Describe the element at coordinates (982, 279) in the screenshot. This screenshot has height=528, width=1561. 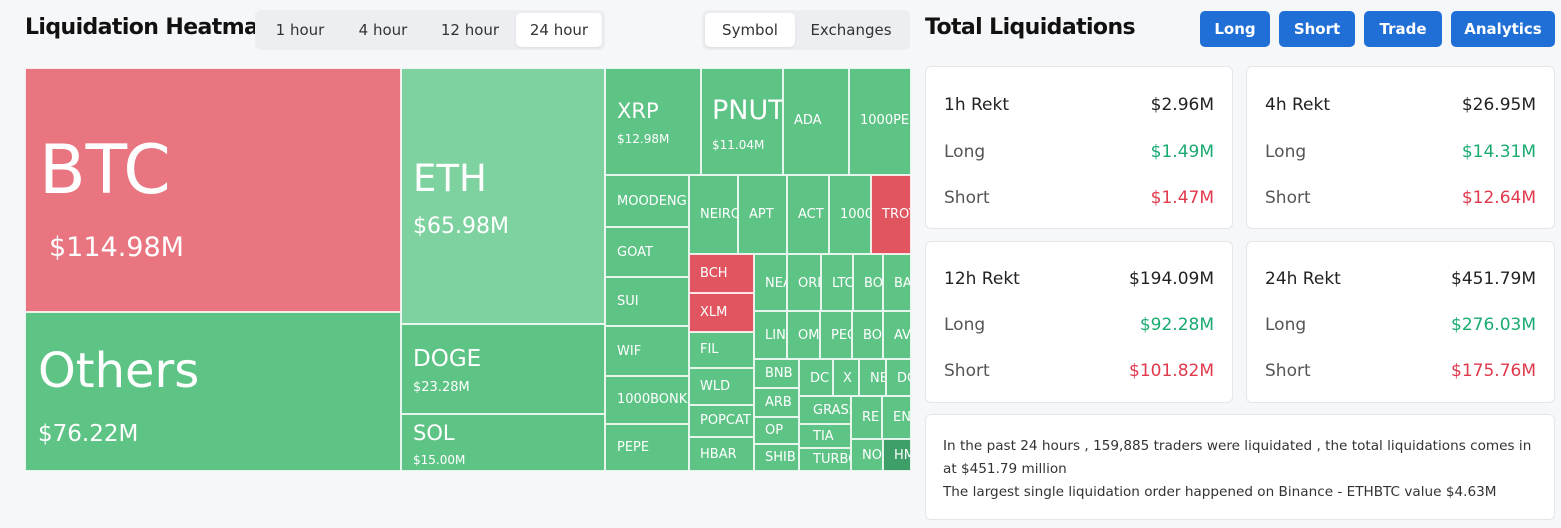
I see `card-12h-label: 12h Rekt` at that location.